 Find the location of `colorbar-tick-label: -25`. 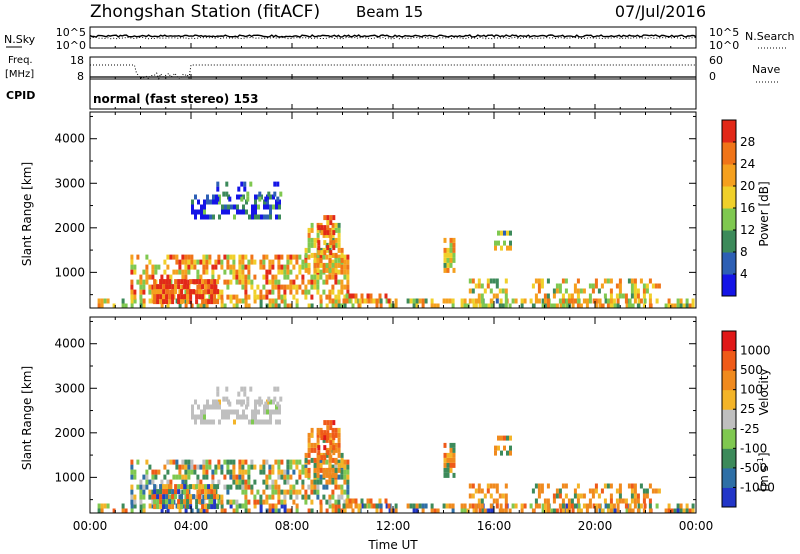

colorbar-tick-label: -25 is located at coordinates (750, 429).